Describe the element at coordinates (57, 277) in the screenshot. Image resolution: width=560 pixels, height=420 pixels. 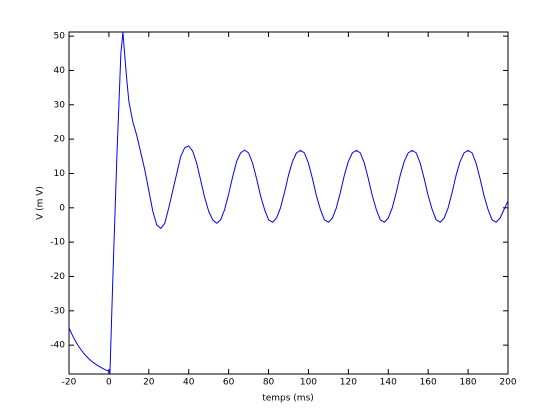
I see `y-tick-label: -20` at that location.